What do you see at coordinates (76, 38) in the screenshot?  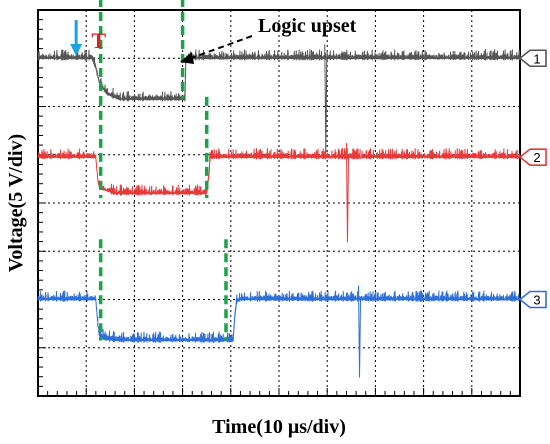 I see `trigger-arrow-icon` at bounding box center [76, 38].